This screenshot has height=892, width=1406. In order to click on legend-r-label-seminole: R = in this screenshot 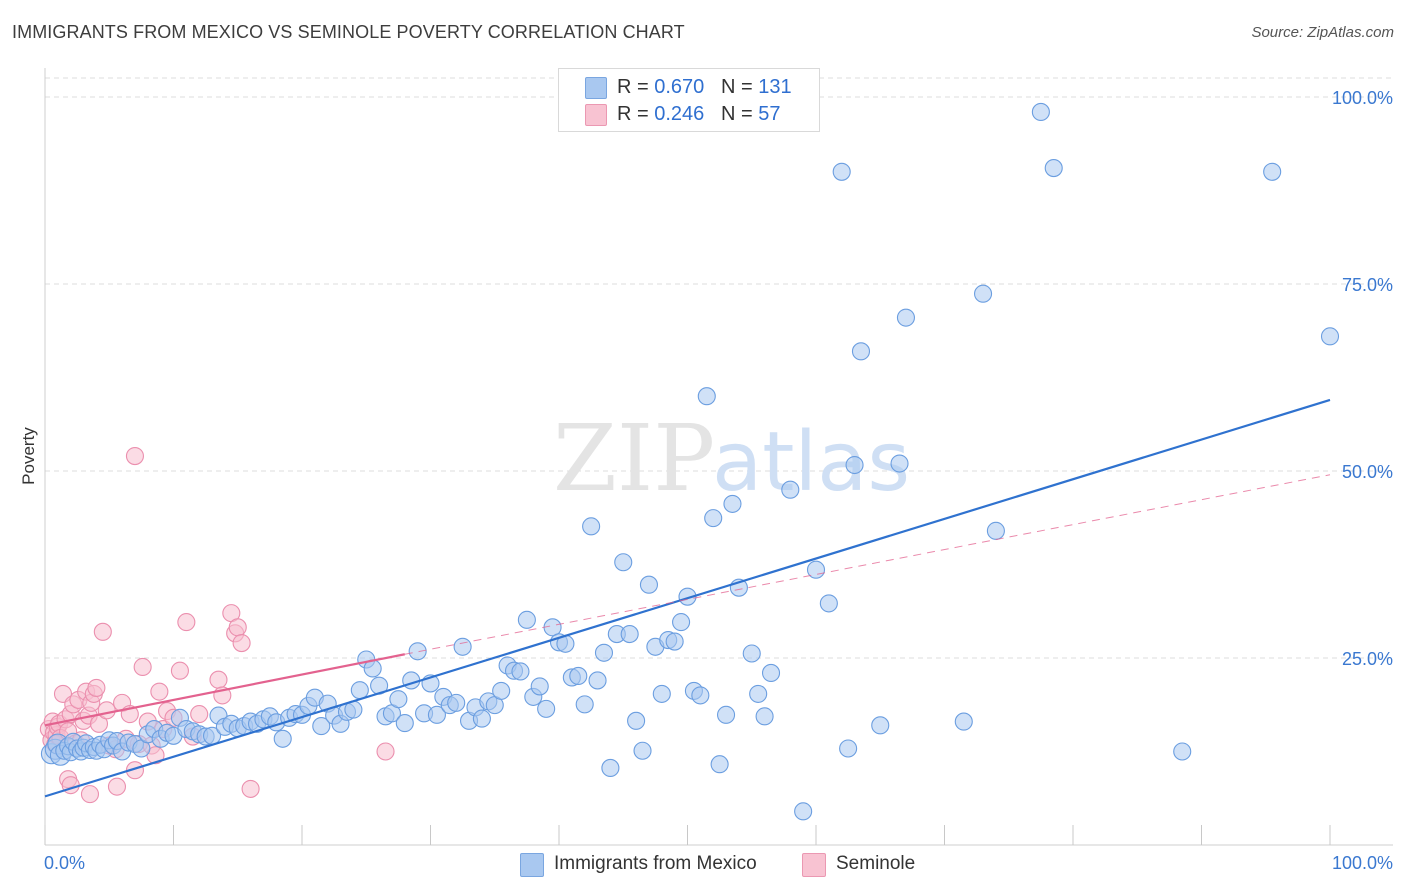, I will do `click(633, 114)`.